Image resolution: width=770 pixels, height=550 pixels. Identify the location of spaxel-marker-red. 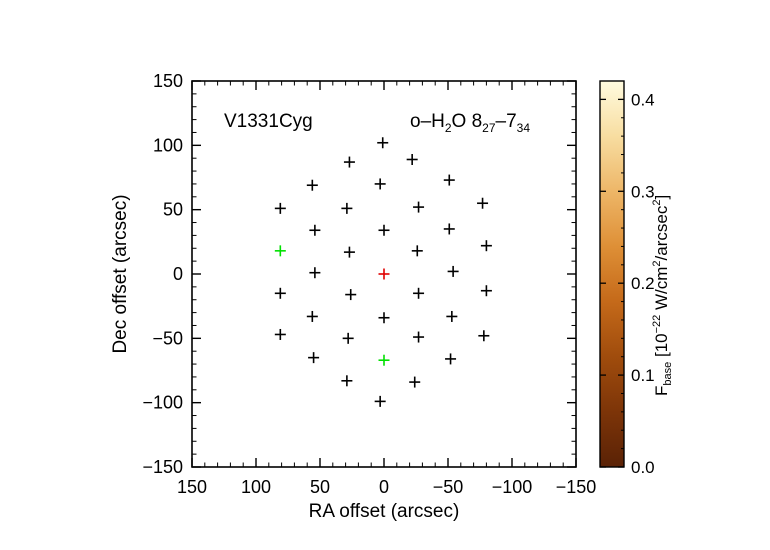
(384, 274).